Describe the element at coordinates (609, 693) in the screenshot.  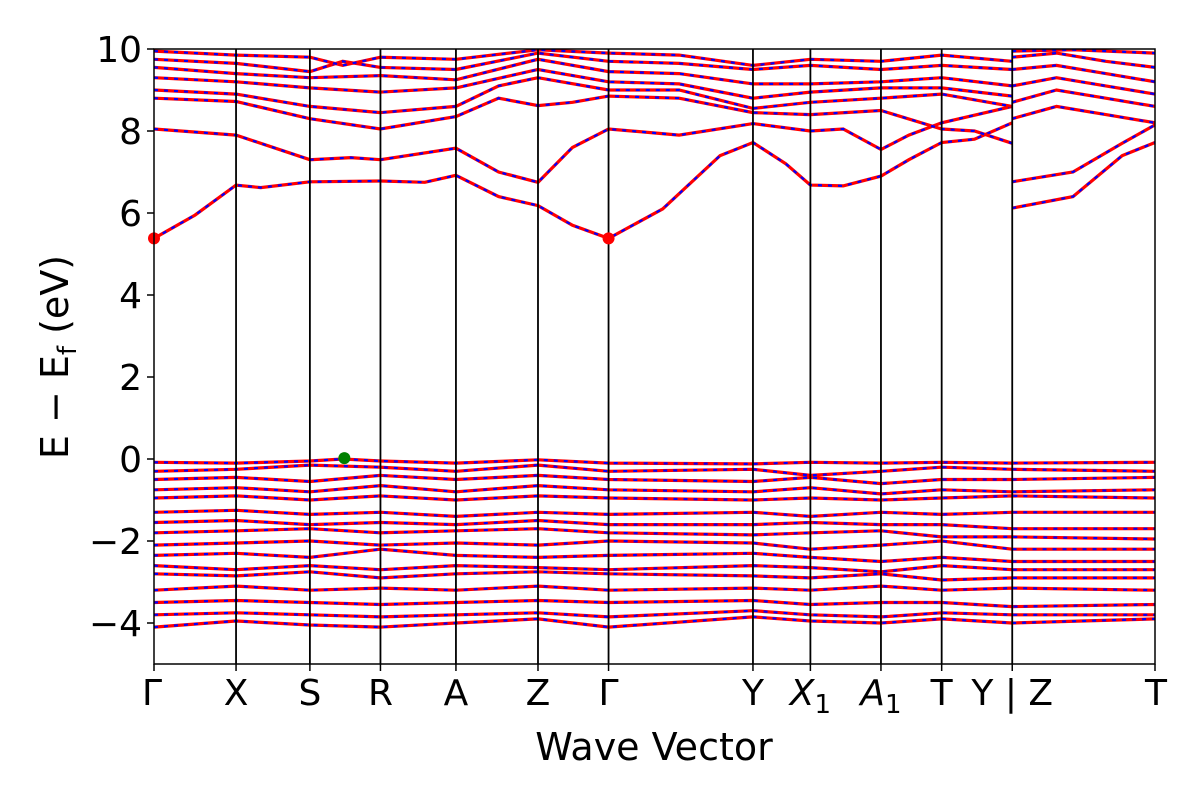
I see `x-tick-label-6: Γ` at that location.